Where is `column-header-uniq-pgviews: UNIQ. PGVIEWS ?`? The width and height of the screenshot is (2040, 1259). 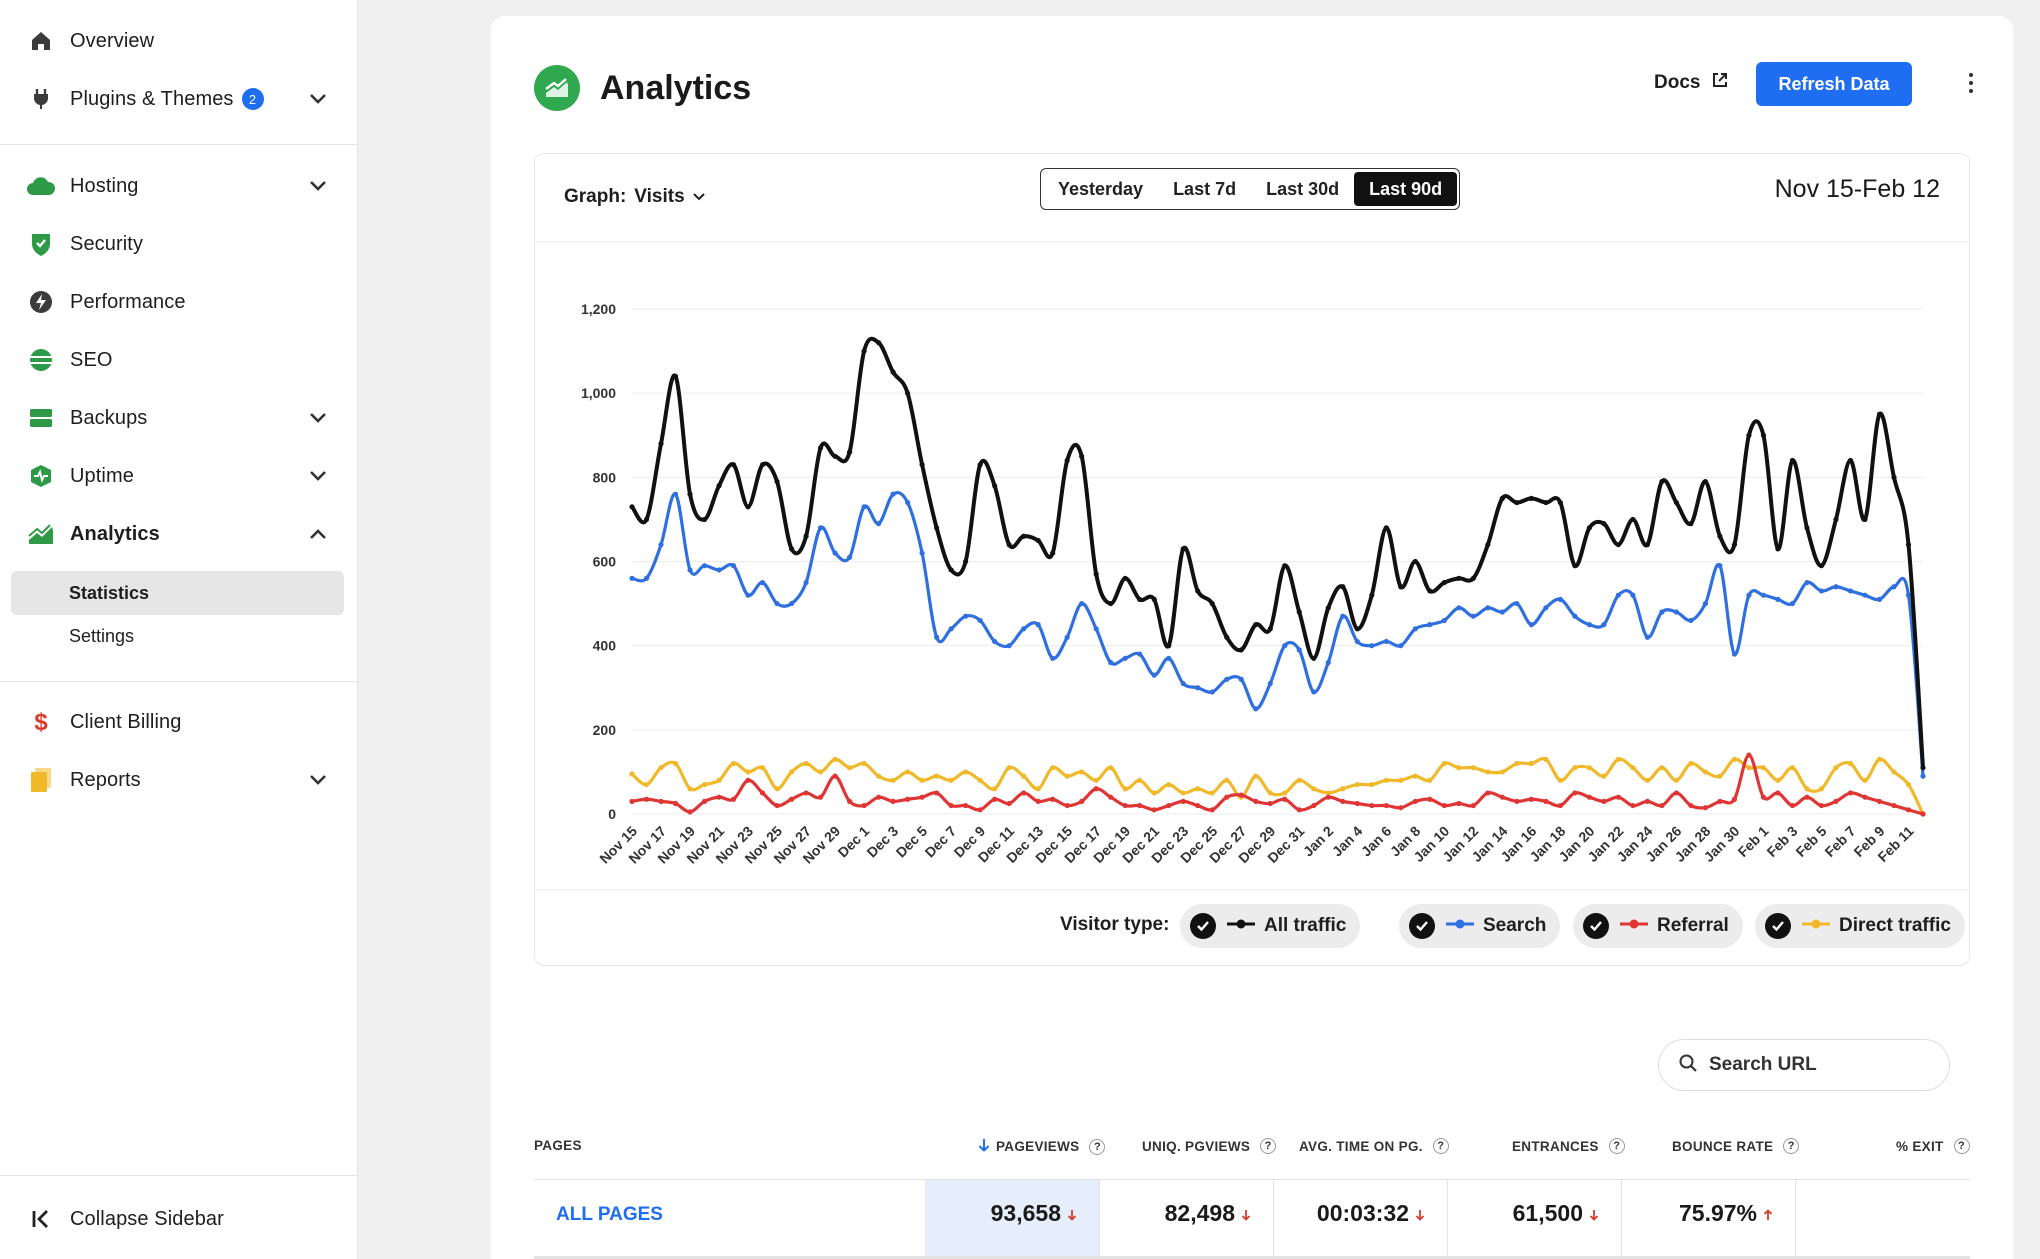 column-header-uniq-pgviews: UNIQ. PGVIEWS ? is located at coordinates (1209, 1146).